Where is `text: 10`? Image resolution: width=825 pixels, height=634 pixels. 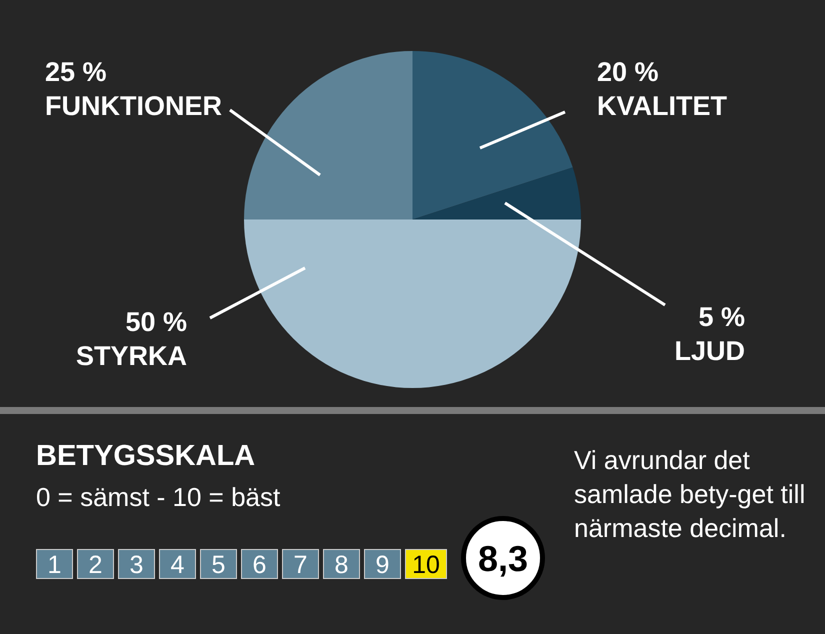 text: 10 is located at coordinates (426, 564).